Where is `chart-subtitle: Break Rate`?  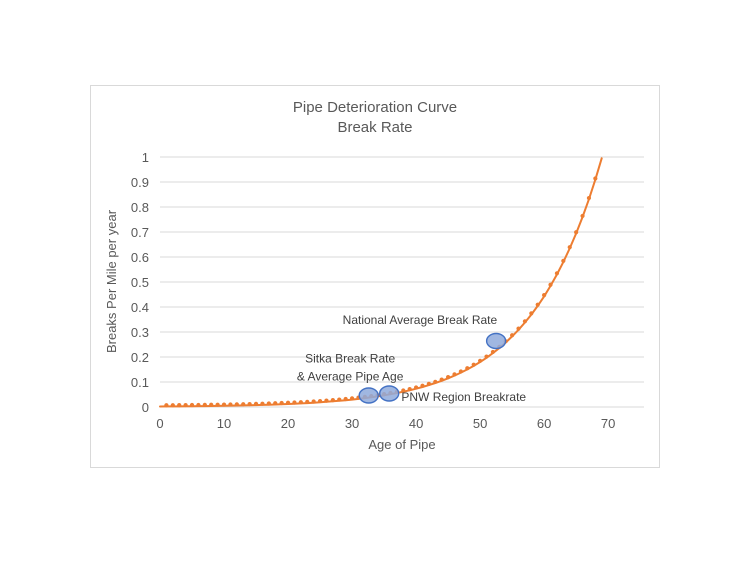
chart-subtitle: Break Rate is located at coordinates (375, 127).